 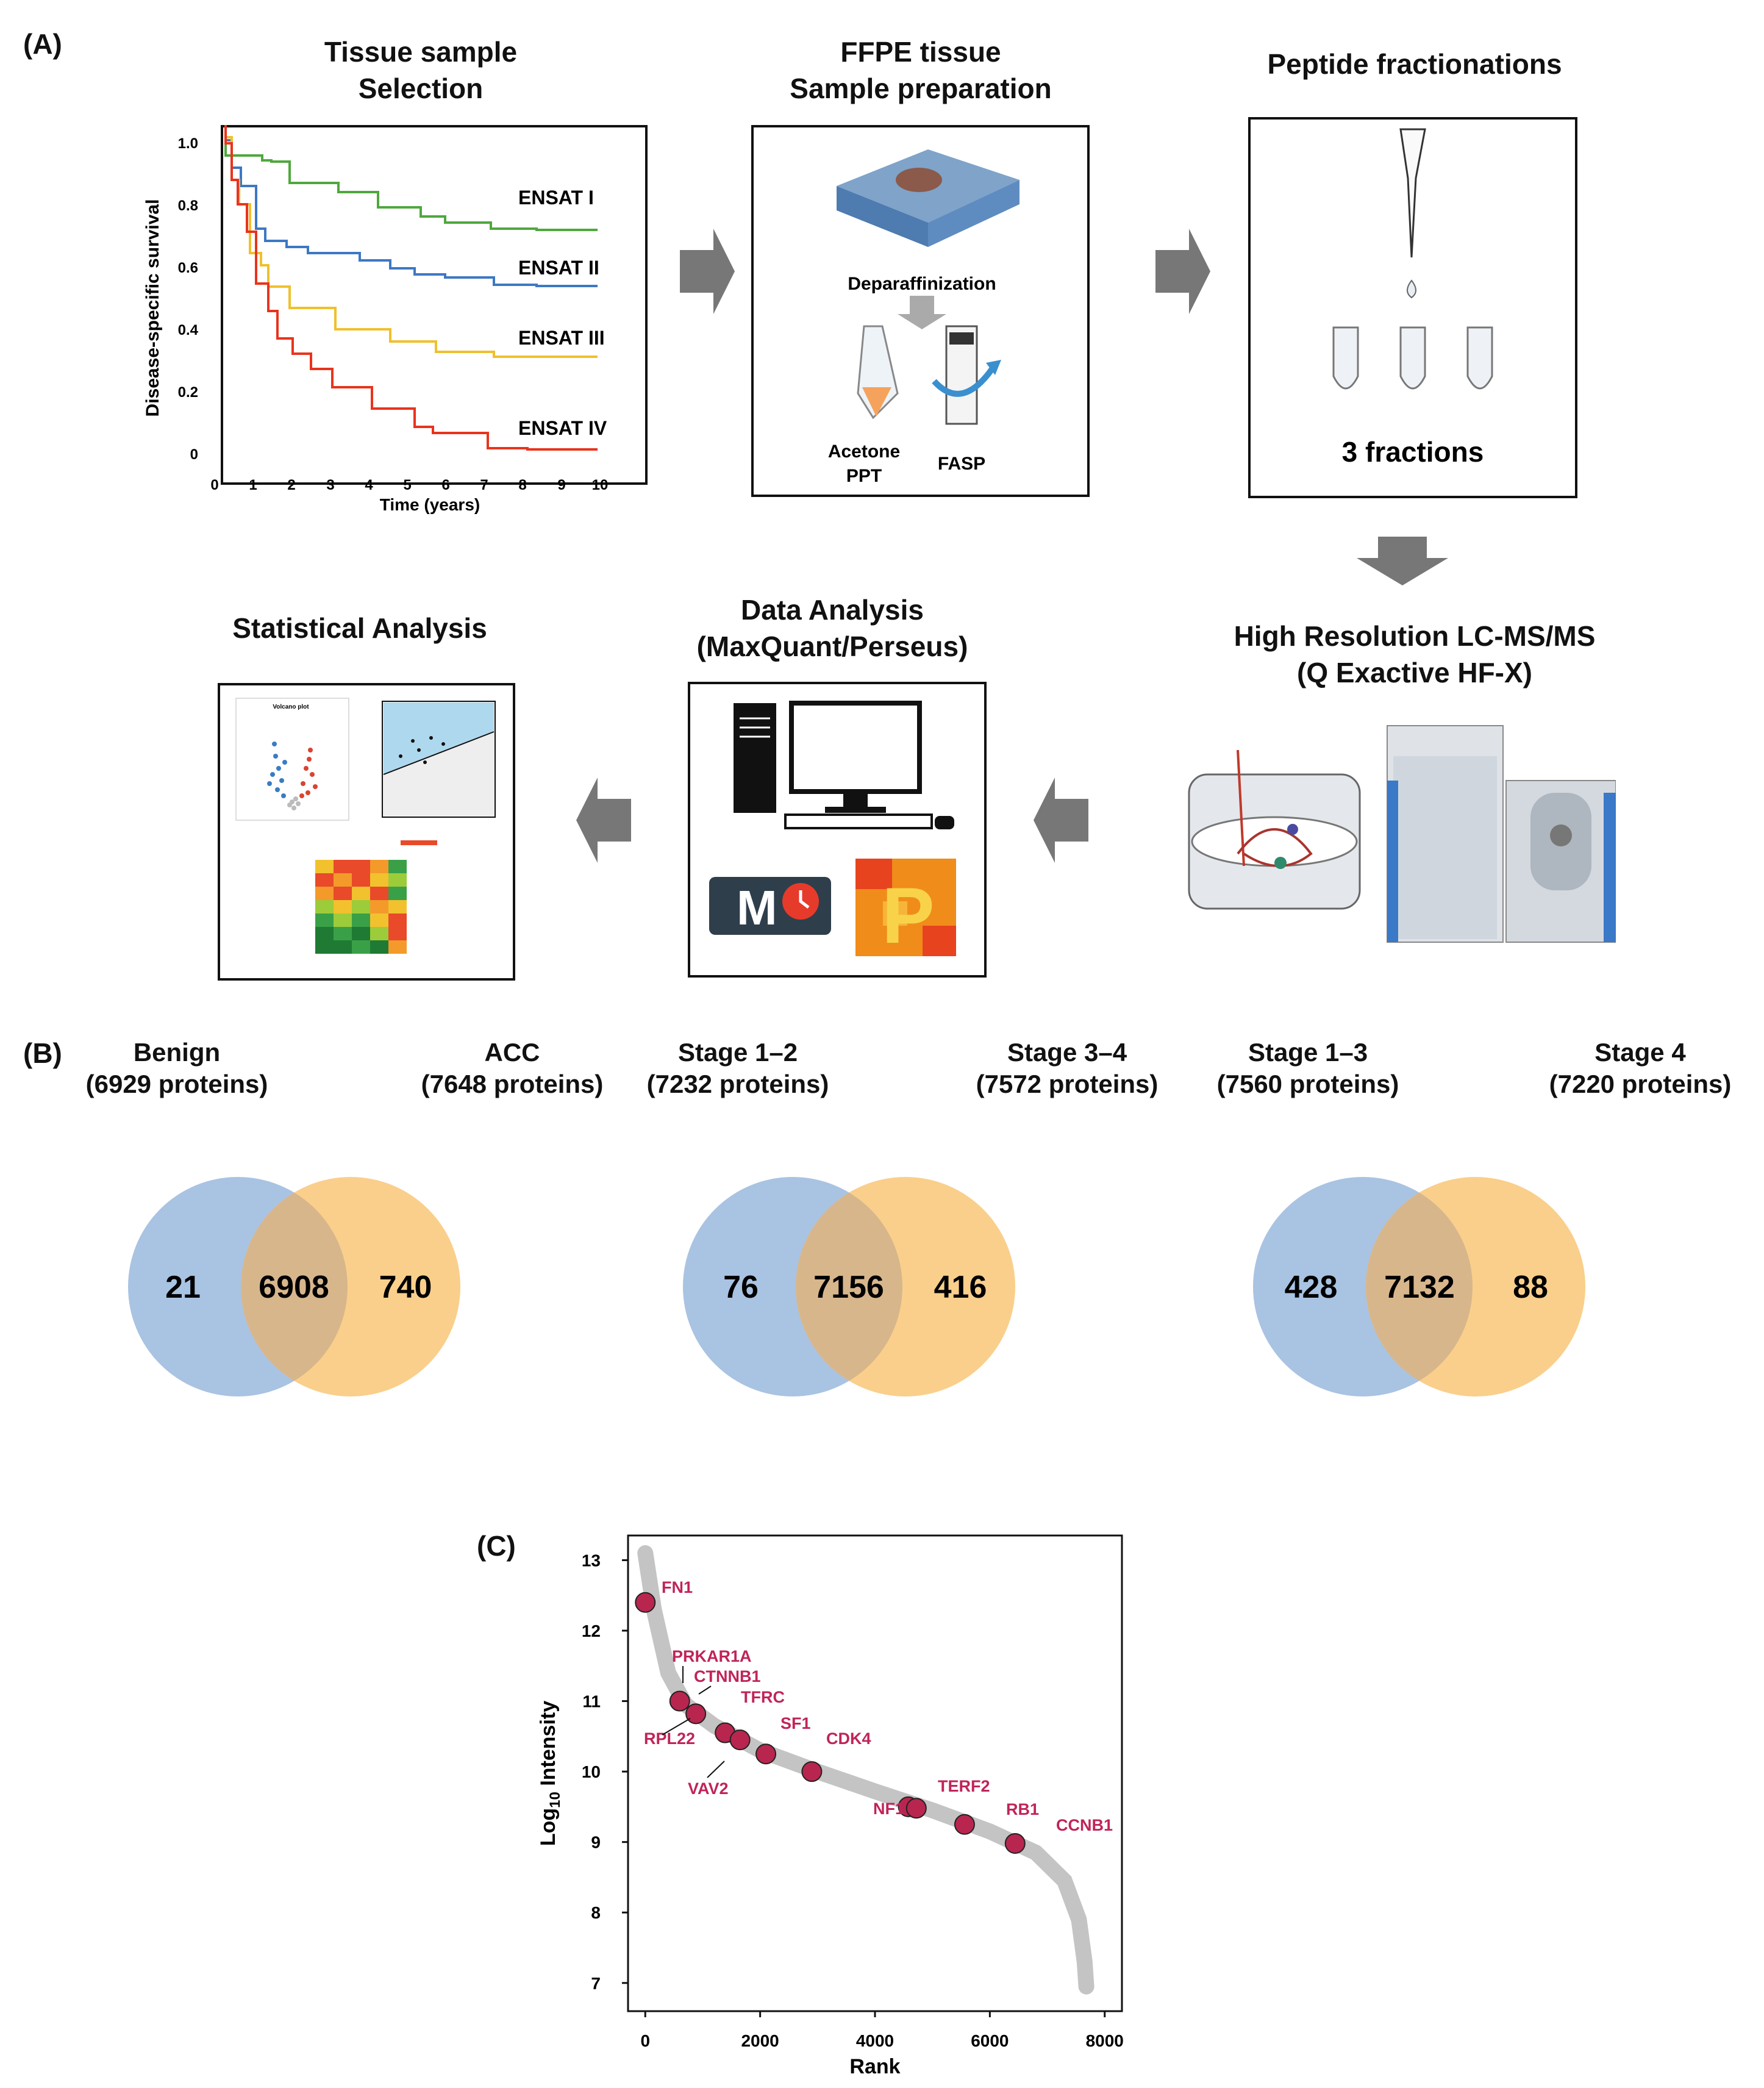 I want to click on venn3-left-label: Stage 1–3 (7560 proteins), so click(x=1308, y=1068).